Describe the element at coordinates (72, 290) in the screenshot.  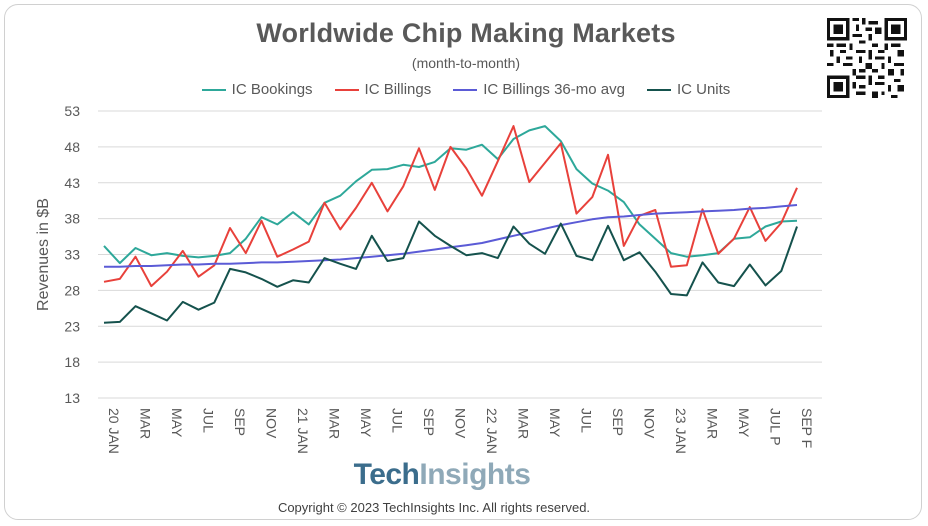
I see `y-tick-label: 28` at that location.